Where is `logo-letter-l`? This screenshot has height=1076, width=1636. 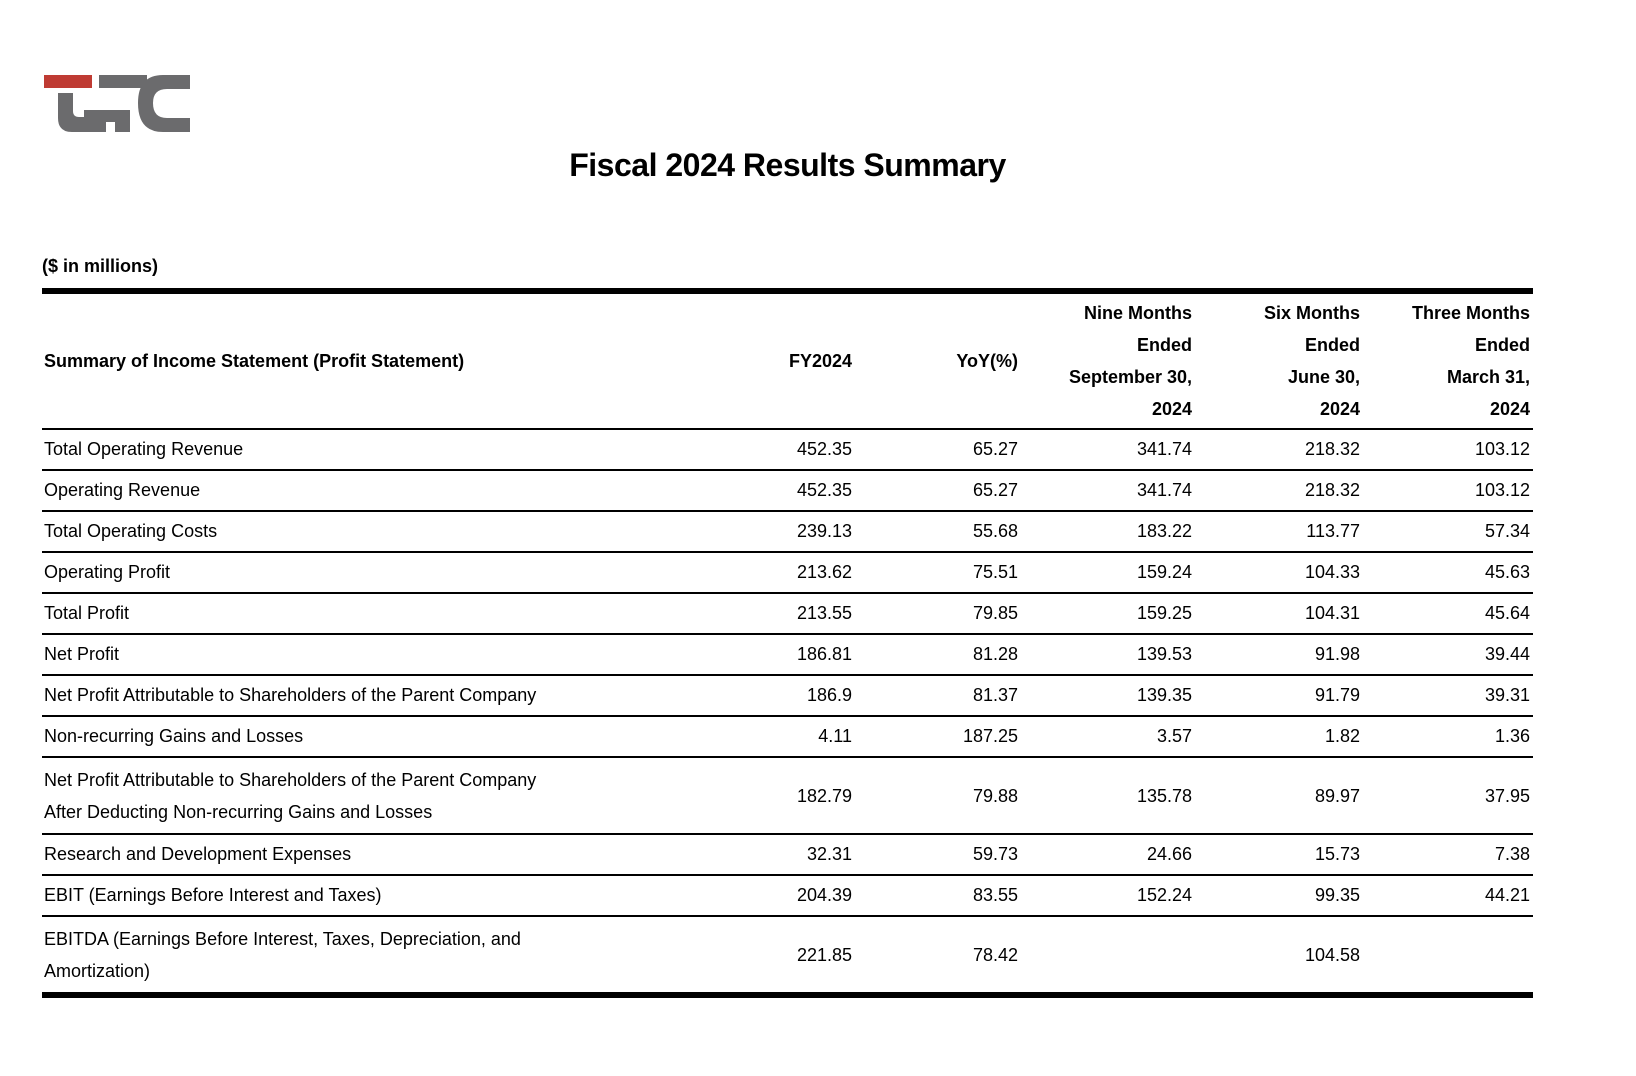 logo-letter-l is located at coordinates (82, 112).